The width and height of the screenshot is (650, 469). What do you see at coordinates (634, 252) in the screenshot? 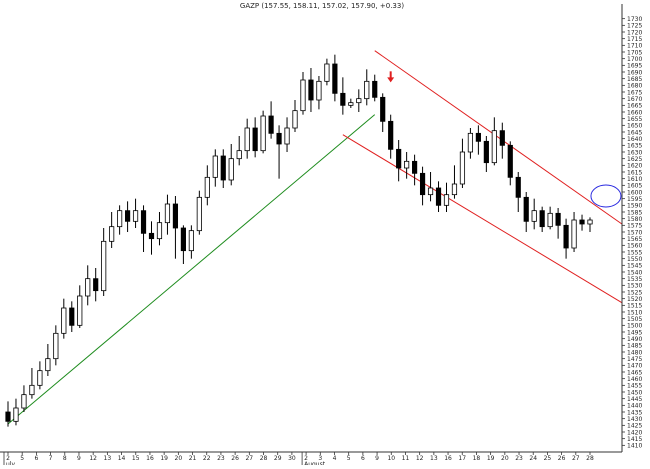
I see `y-tick-label: 1555` at bounding box center [634, 252].